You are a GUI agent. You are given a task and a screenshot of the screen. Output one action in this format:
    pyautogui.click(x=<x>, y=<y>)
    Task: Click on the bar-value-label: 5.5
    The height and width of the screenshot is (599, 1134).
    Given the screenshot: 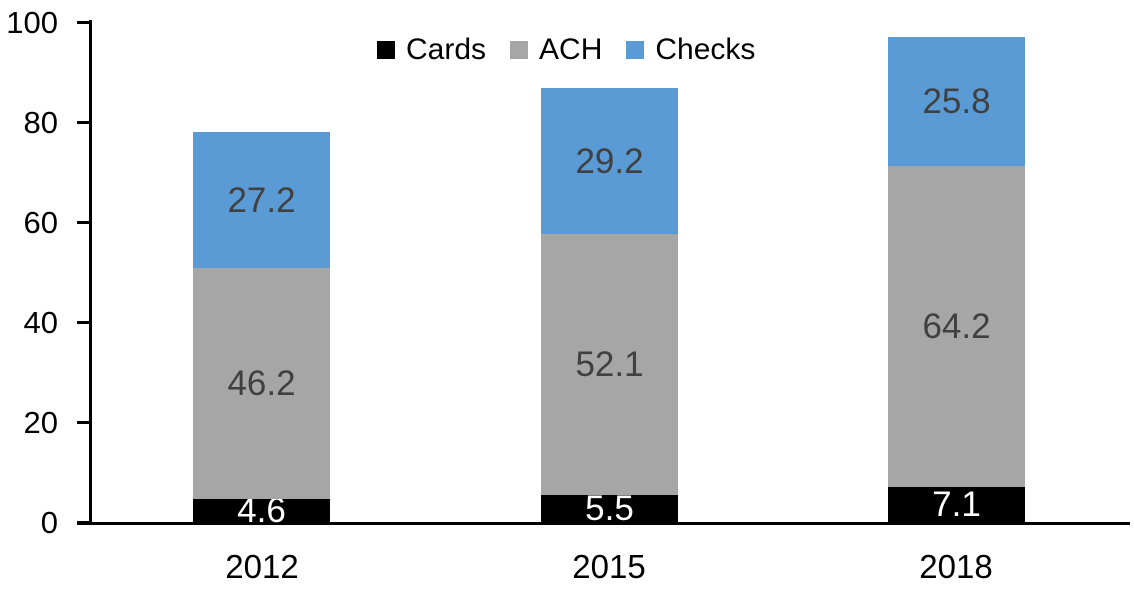 What is the action you would take?
    pyautogui.click(x=609, y=508)
    